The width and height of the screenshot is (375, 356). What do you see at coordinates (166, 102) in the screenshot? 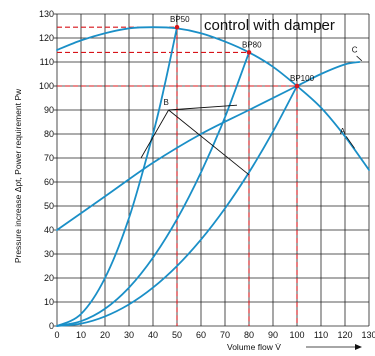
I see `curve-label: B` at bounding box center [166, 102].